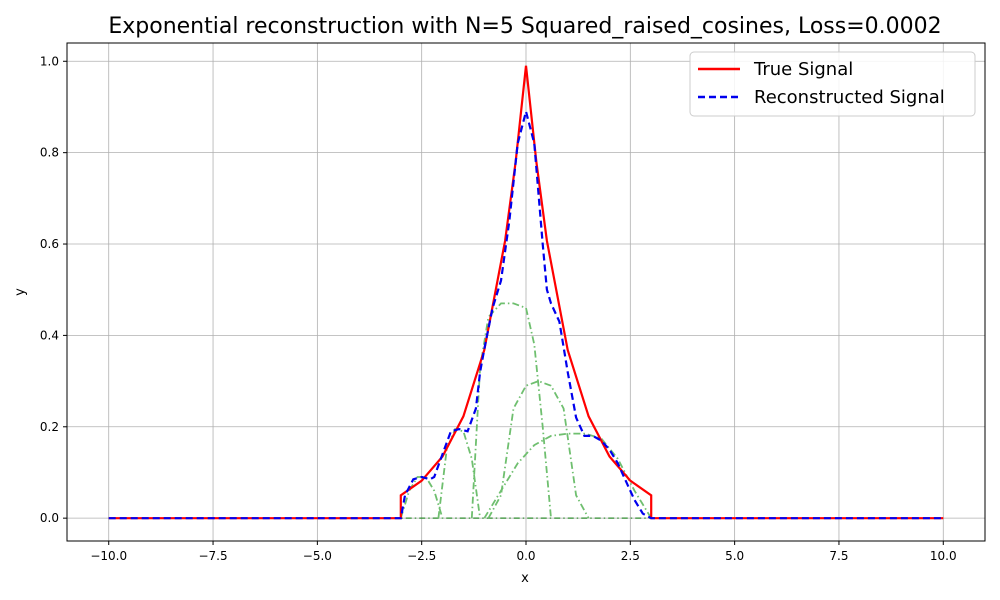 Image resolution: width=1000 pixels, height=600 pixels. Describe the element at coordinates (108, 556) in the screenshot. I see `x-tick-label: −10.0` at that location.